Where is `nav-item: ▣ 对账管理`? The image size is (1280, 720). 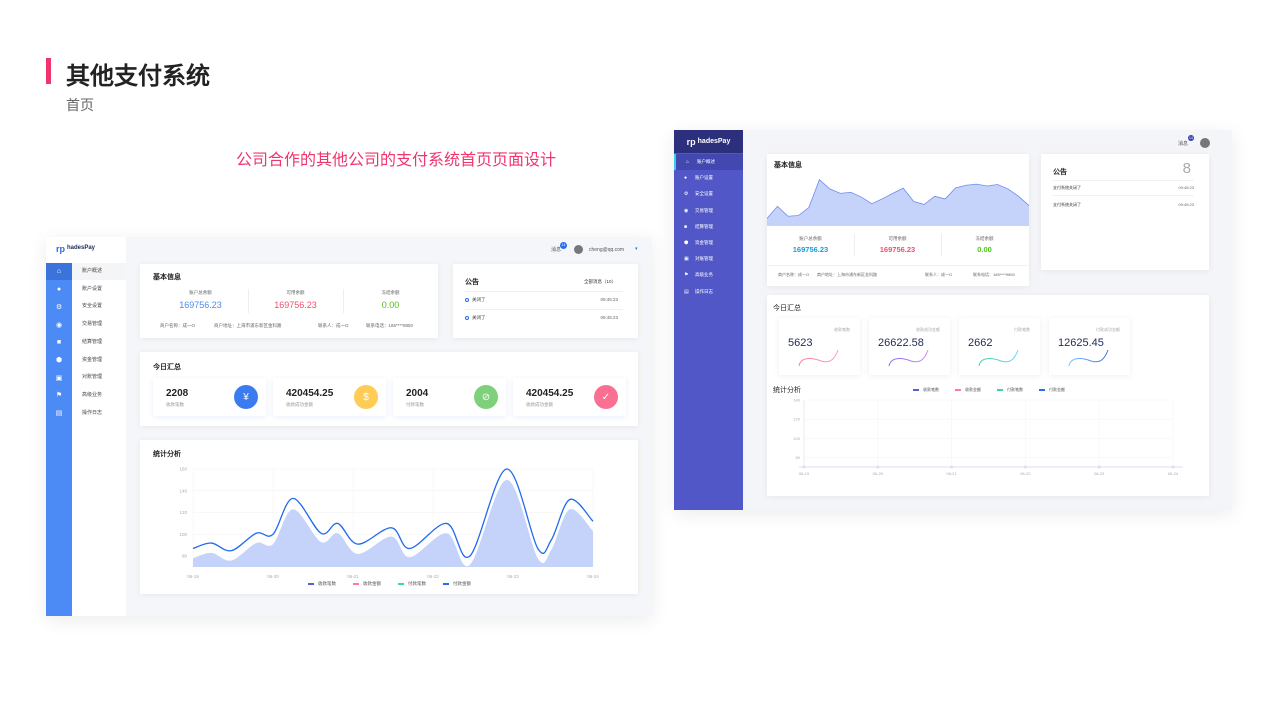
nav-item: ▣ 对账管理 is located at coordinates (708, 259).